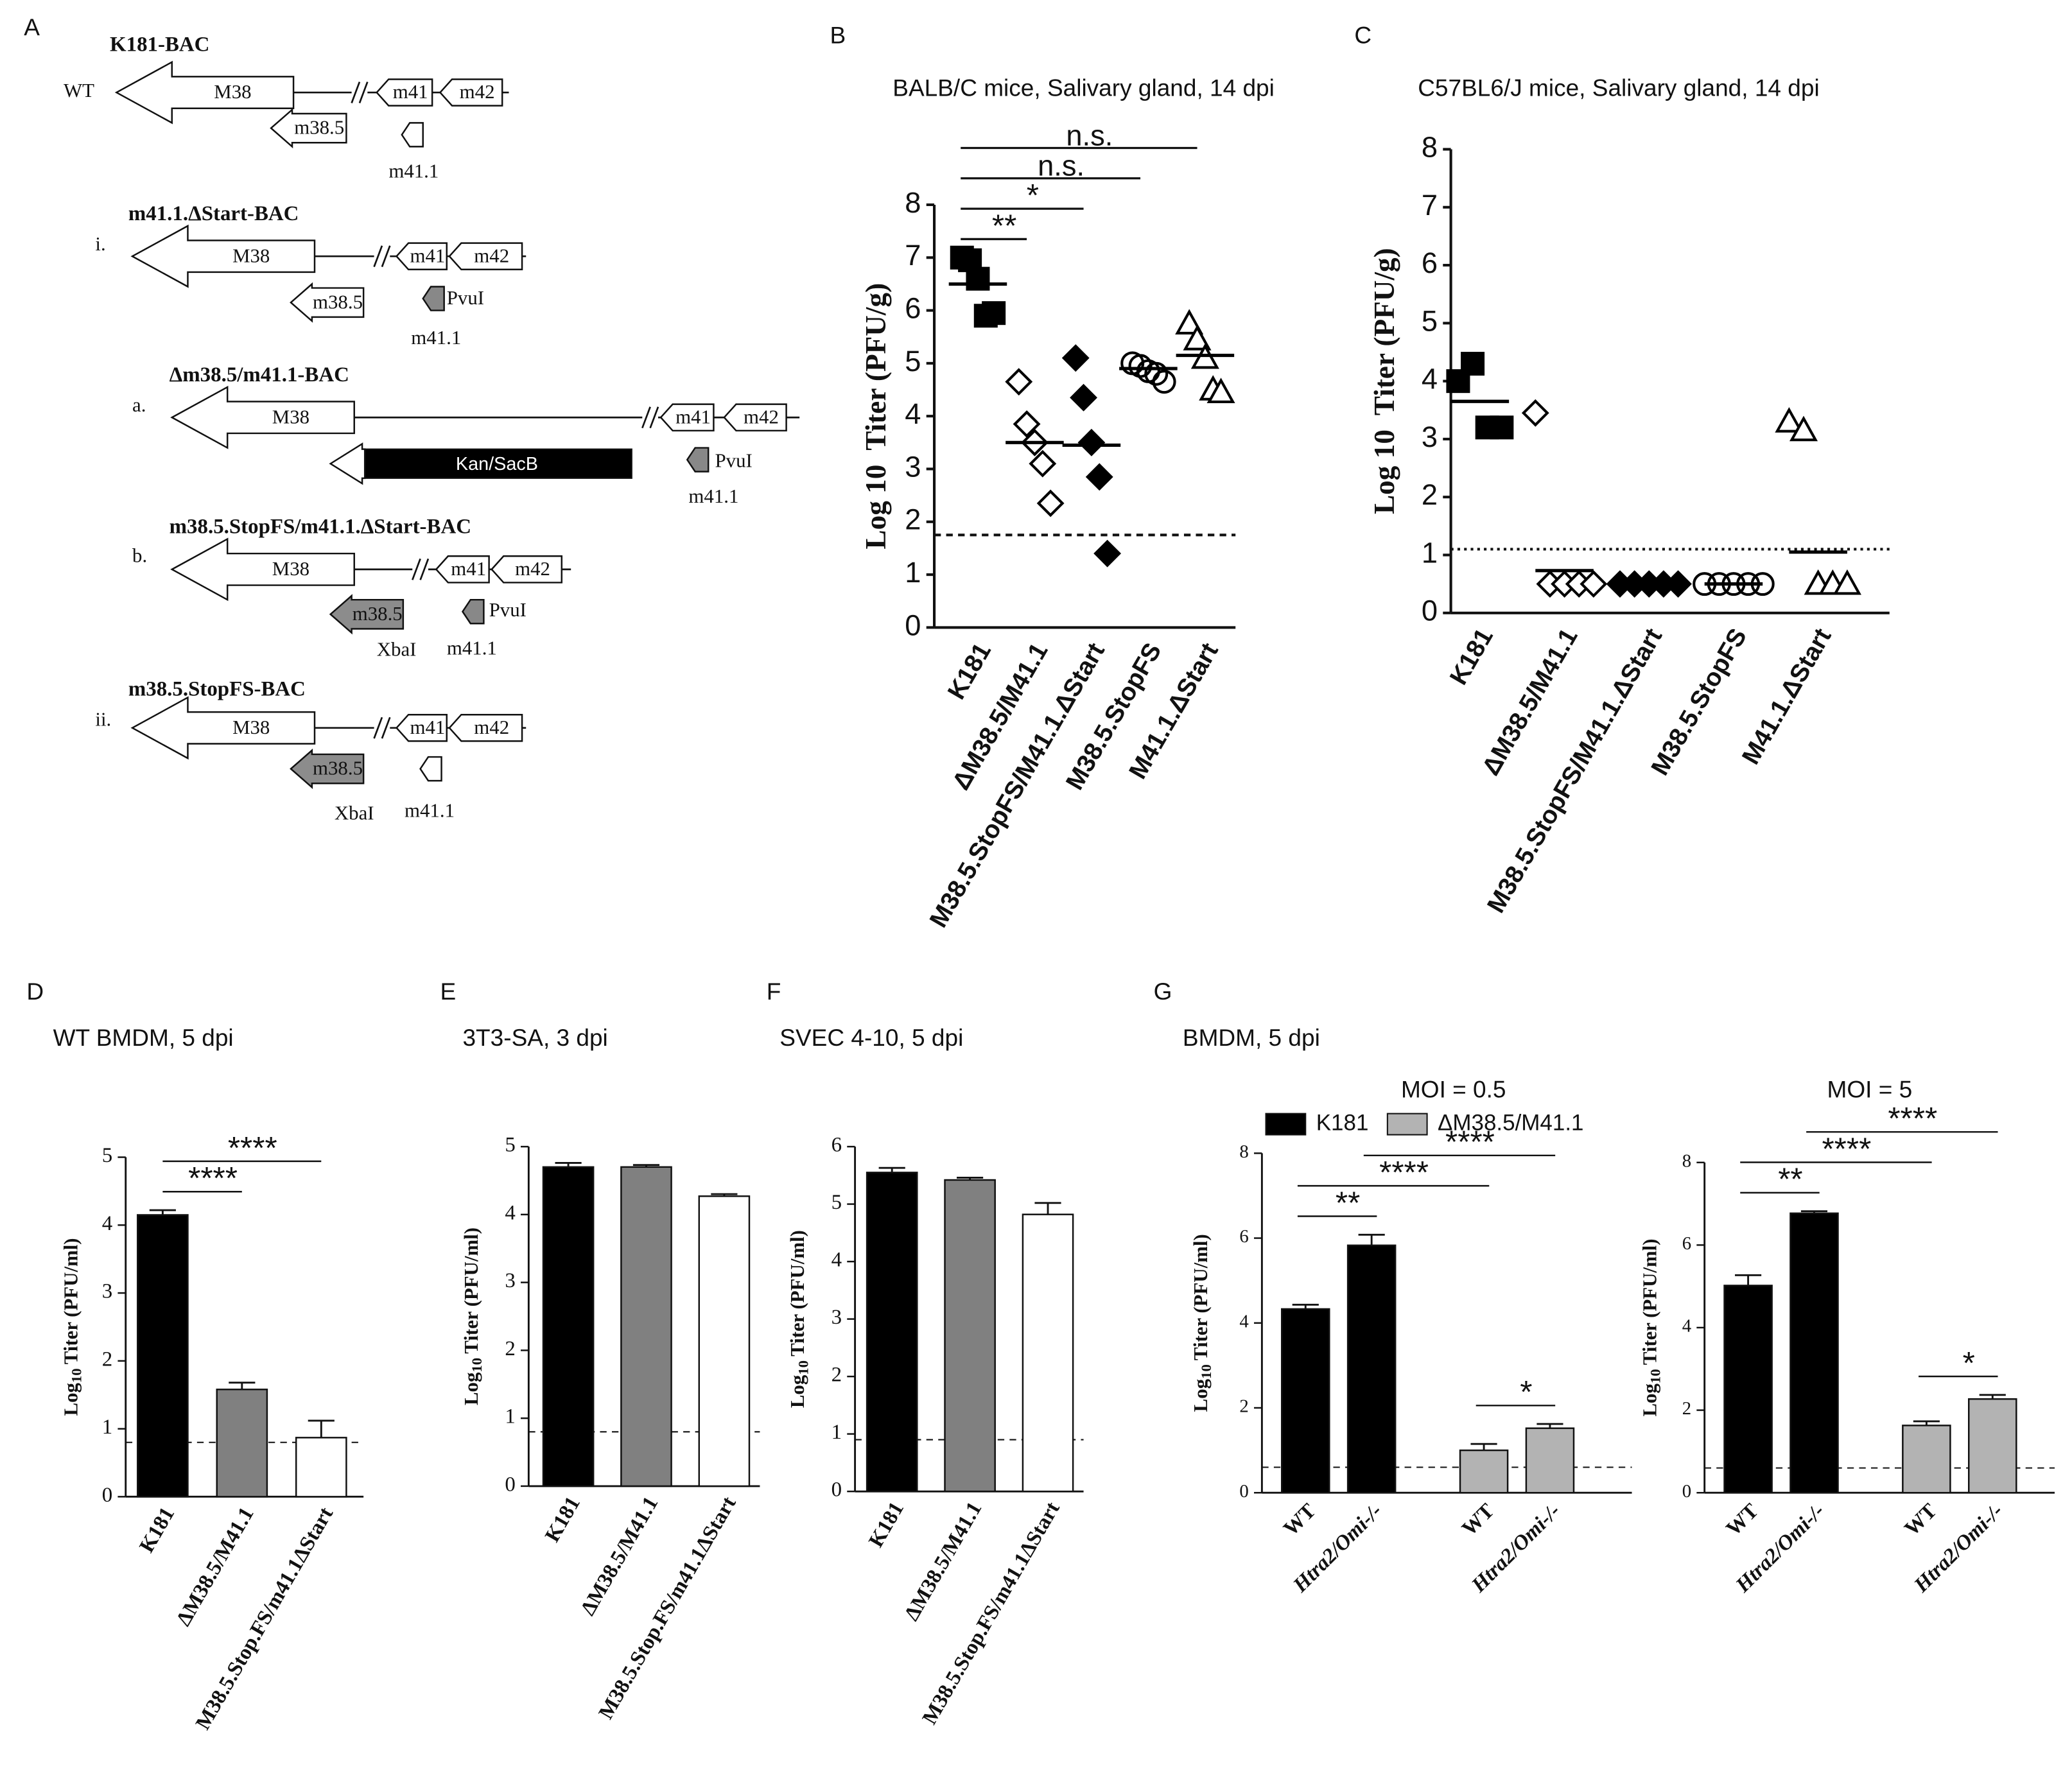 This screenshot has width=2072, height=1786. I want to click on y-axis-label: Log 10 Titer (PFU/g), so click(876, 416).